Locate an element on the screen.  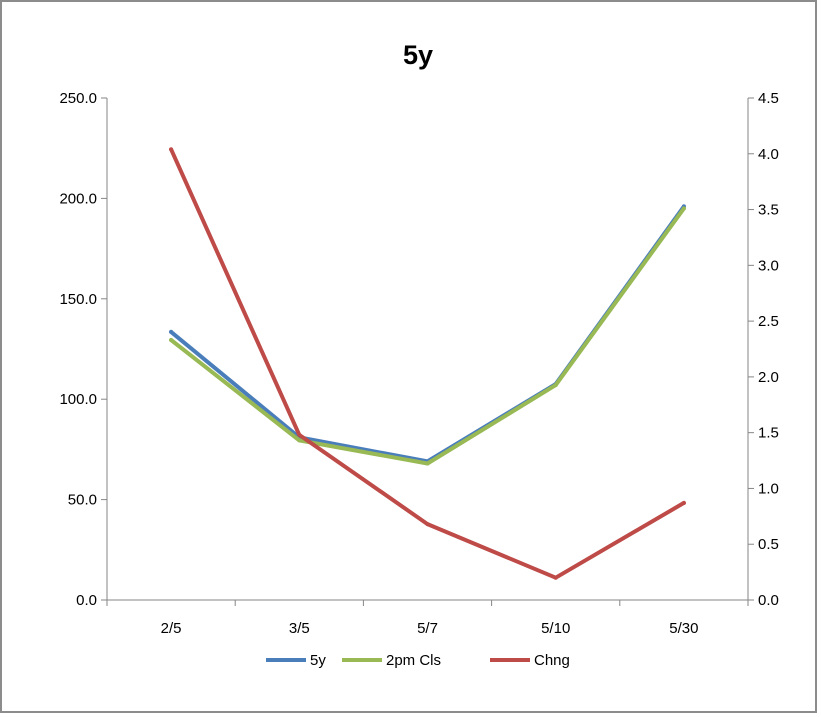
right-tick-label: 3.0 is located at coordinates (768, 265).